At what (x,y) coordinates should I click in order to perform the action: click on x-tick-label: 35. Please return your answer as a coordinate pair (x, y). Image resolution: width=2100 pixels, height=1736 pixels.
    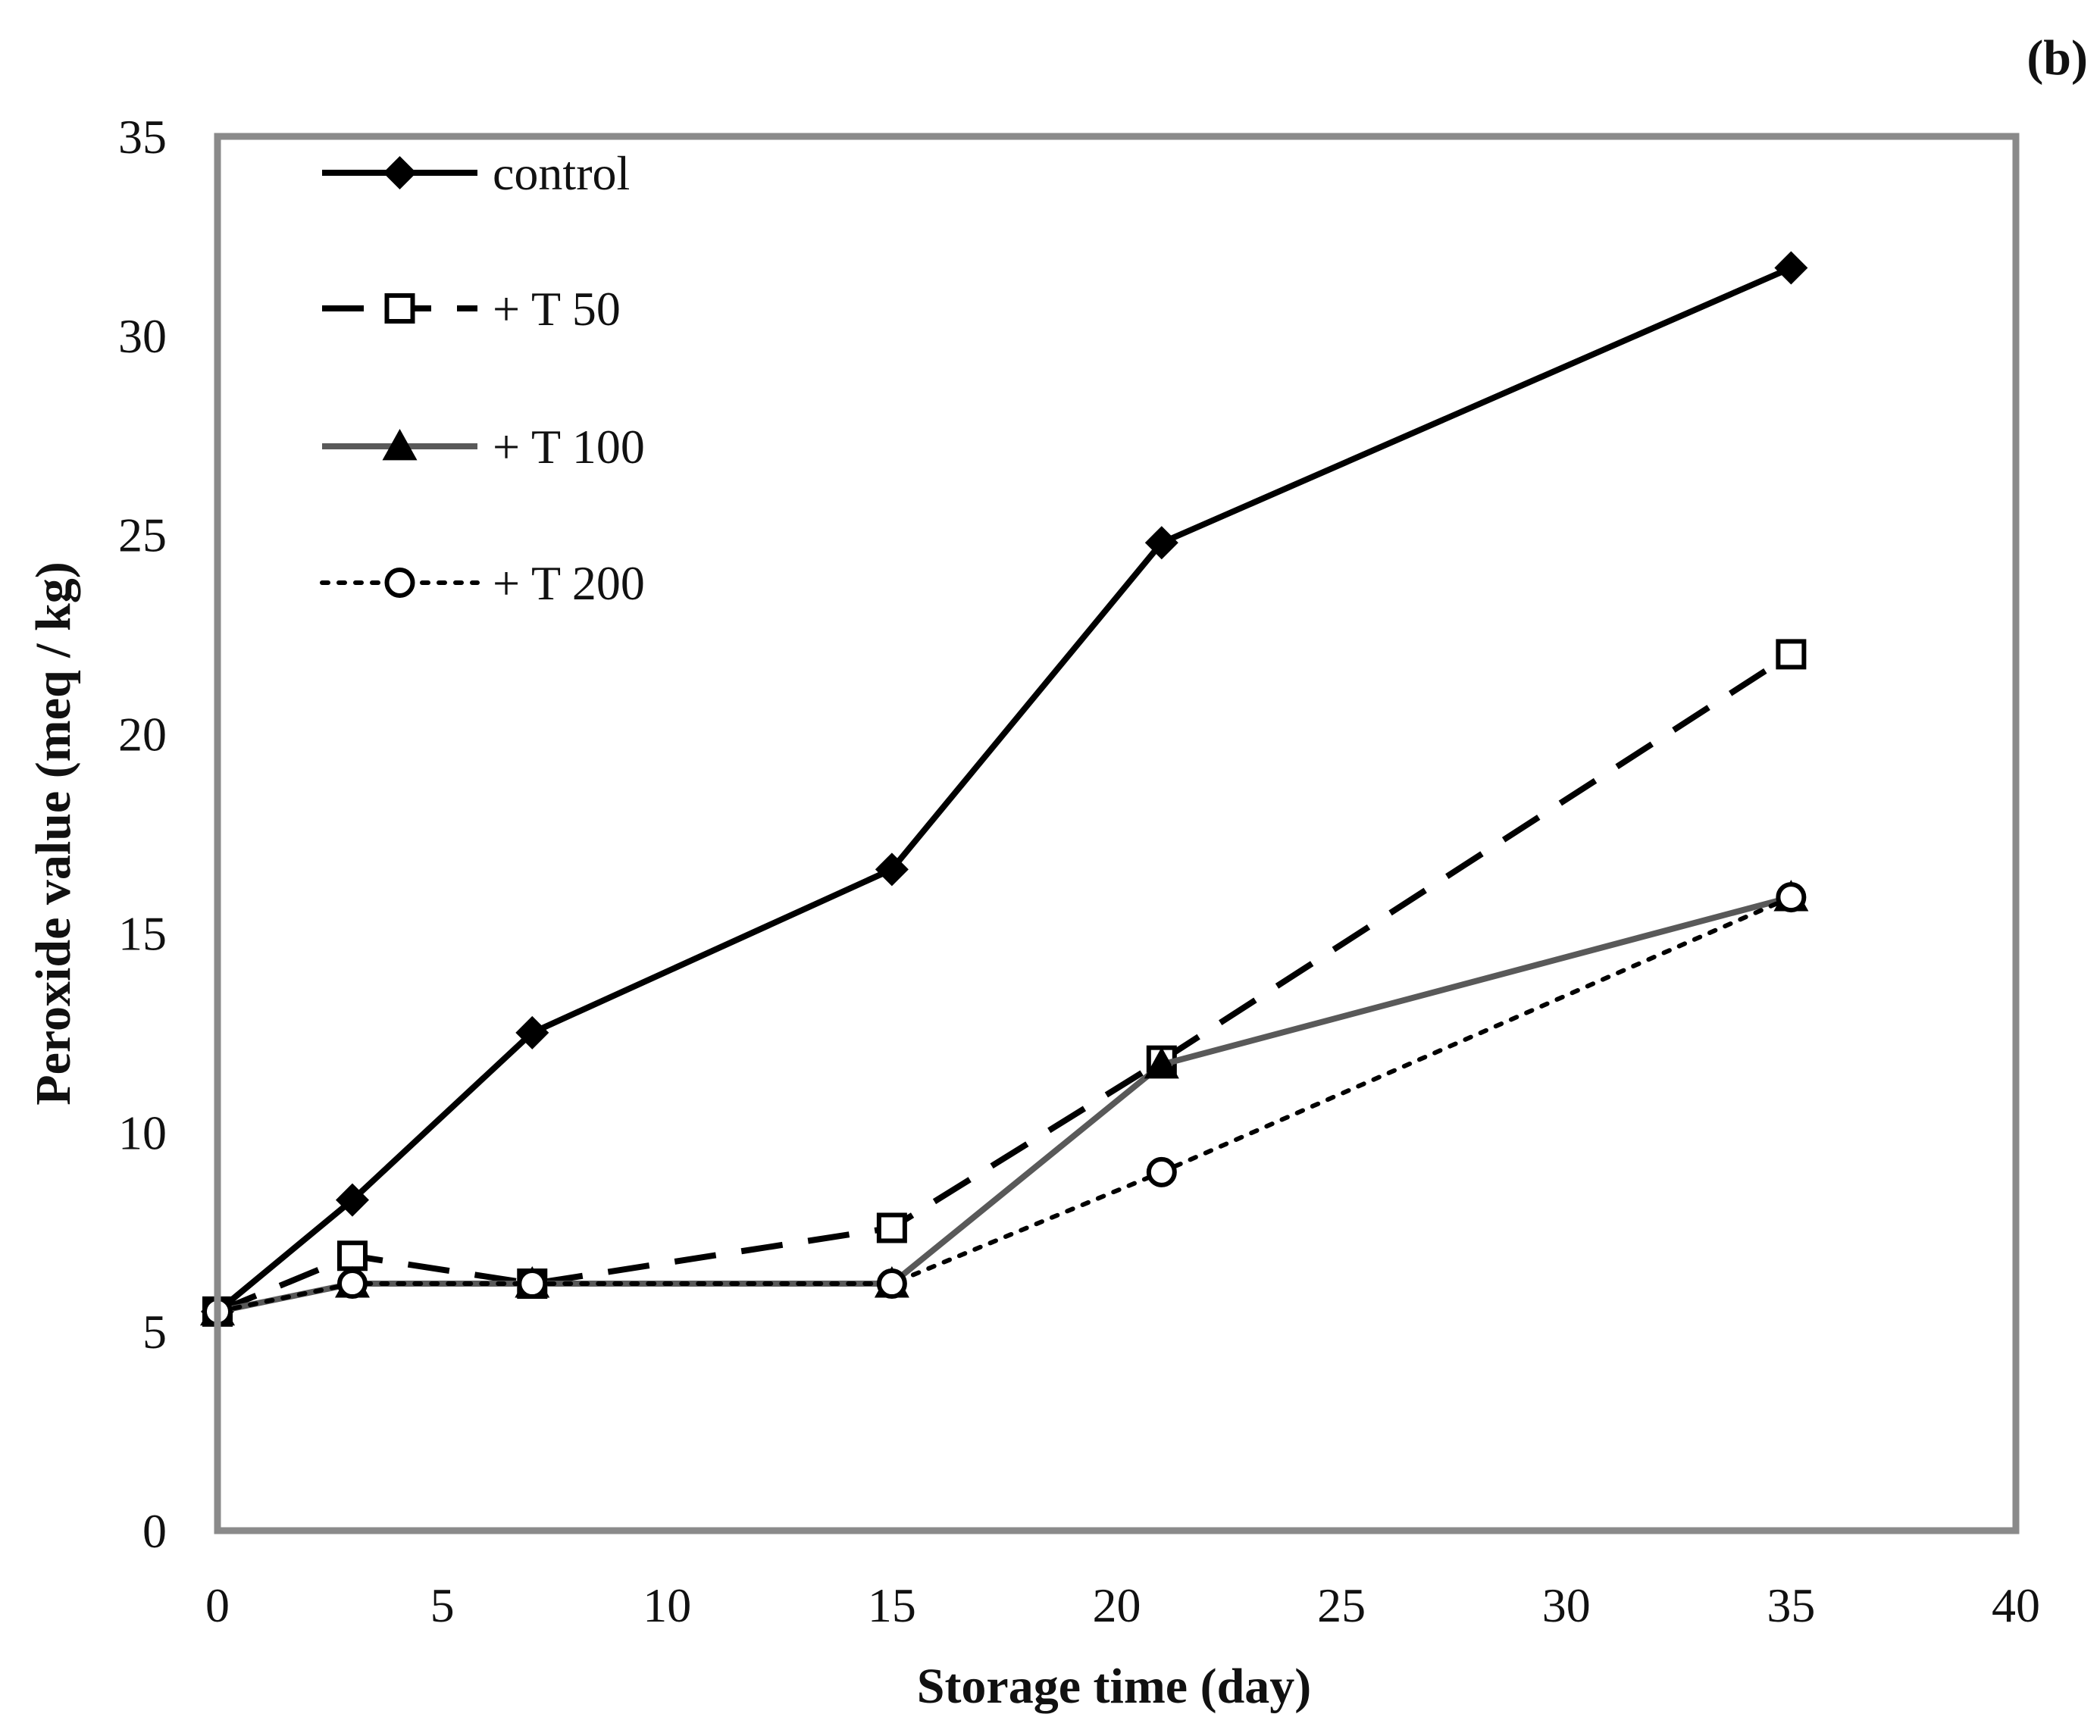
    Looking at the image, I should click on (1791, 1605).